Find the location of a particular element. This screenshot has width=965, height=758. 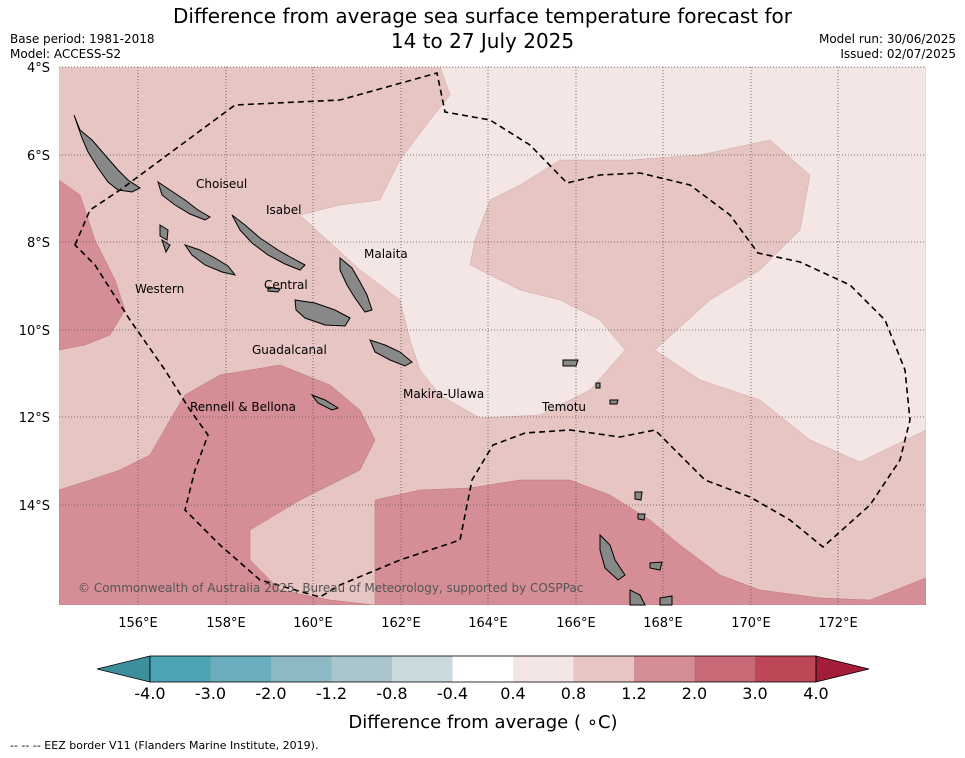

lon-label: 162°E is located at coordinates (401, 623).